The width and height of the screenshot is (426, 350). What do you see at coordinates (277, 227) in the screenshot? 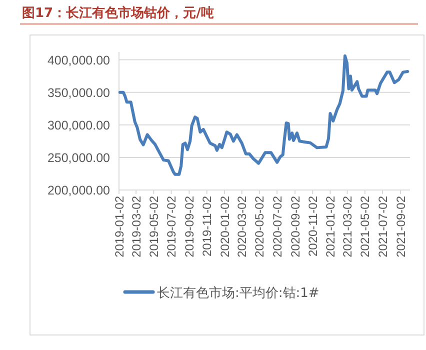
I see `x-tick-label: 2020-07-02` at bounding box center [277, 227].